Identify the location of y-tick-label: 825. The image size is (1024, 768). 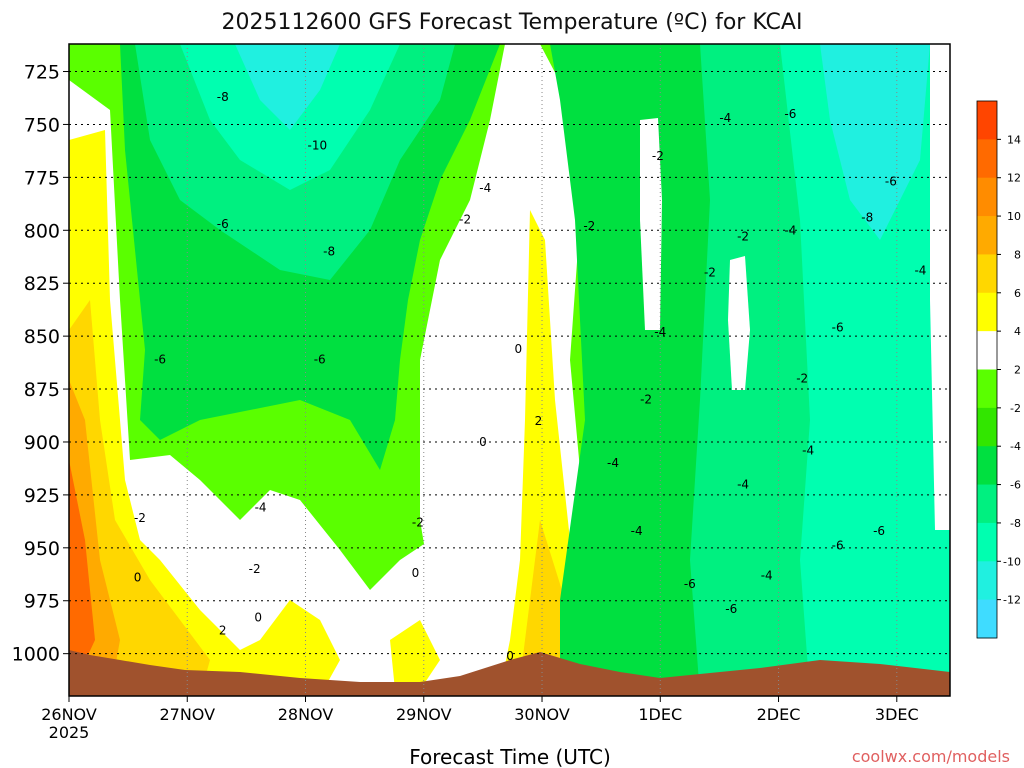
(42, 284).